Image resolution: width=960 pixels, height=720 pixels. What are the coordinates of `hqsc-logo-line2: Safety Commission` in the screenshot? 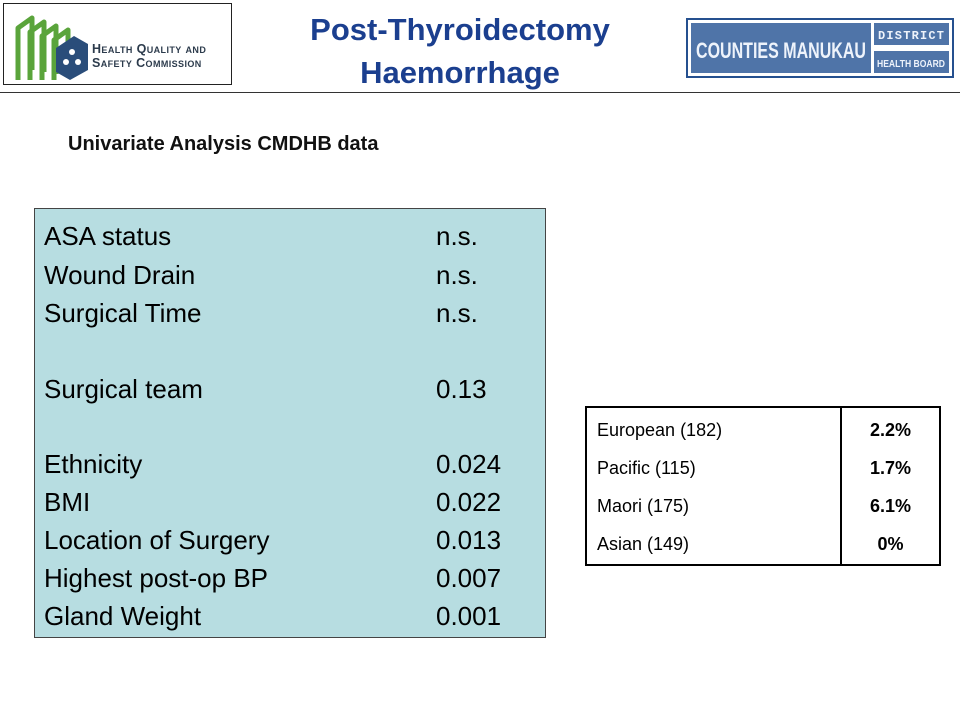 It's located at (147, 63).